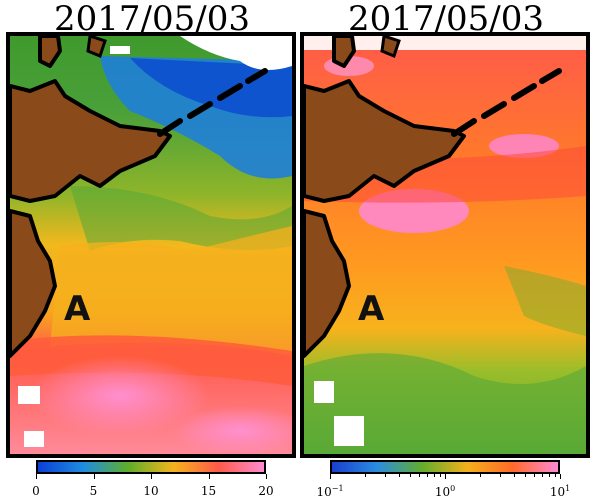 This screenshot has width=597, height=501. I want to click on colorbar-tick-label: 5, so click(93, 491).